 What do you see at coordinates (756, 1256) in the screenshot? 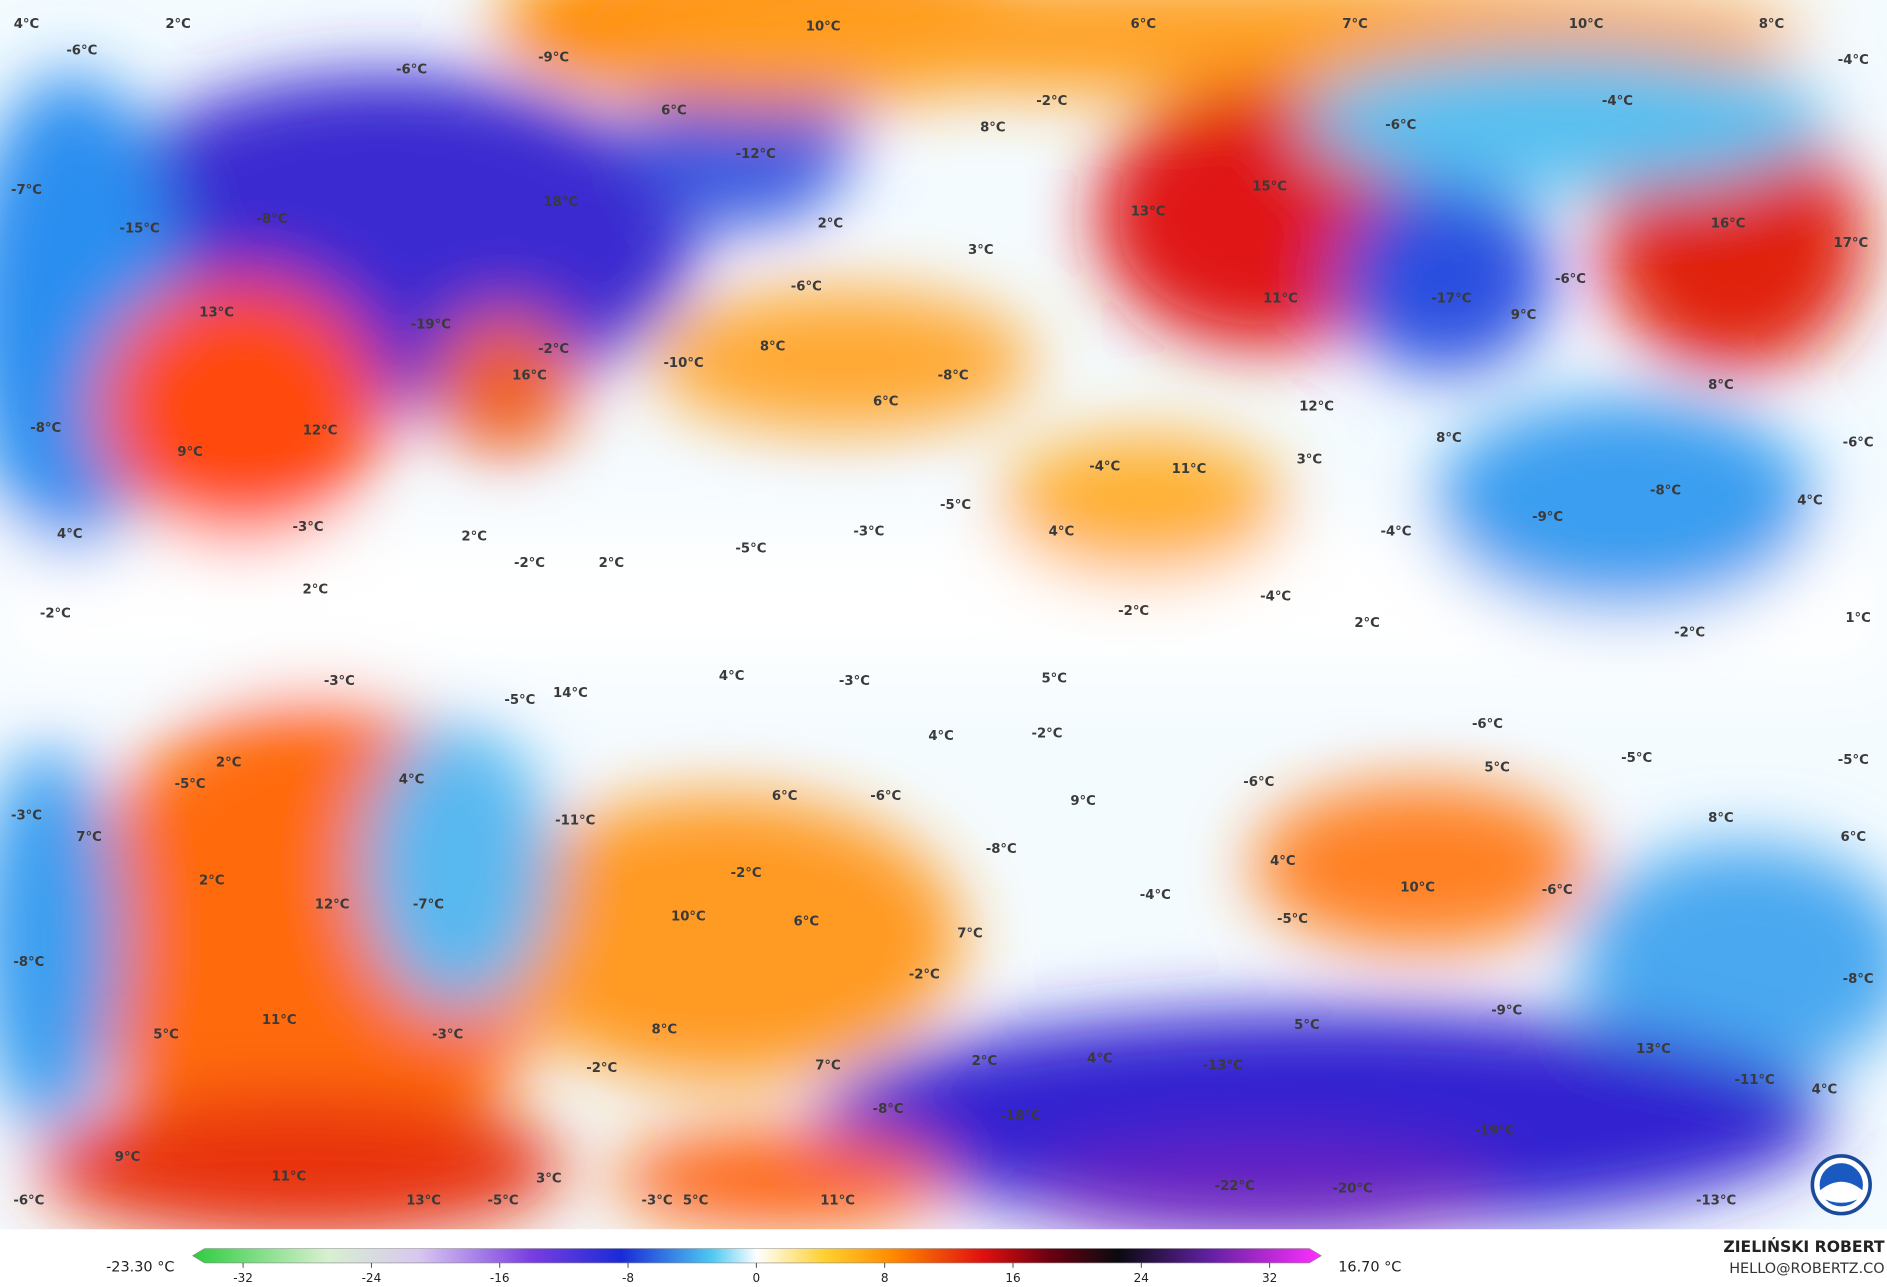
I see `color-bar` at bounding box center [756, 1256].